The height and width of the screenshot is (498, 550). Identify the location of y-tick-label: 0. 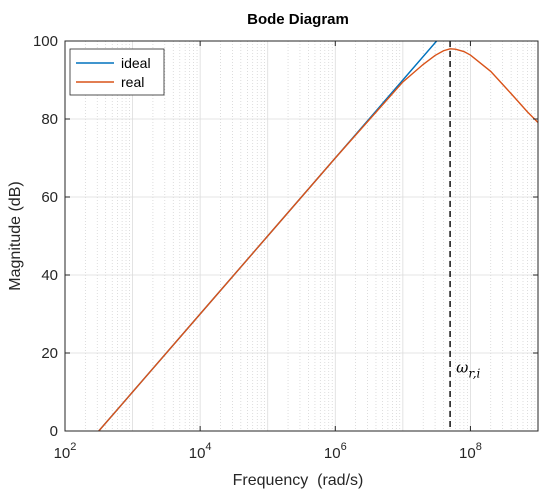
(54, 431).